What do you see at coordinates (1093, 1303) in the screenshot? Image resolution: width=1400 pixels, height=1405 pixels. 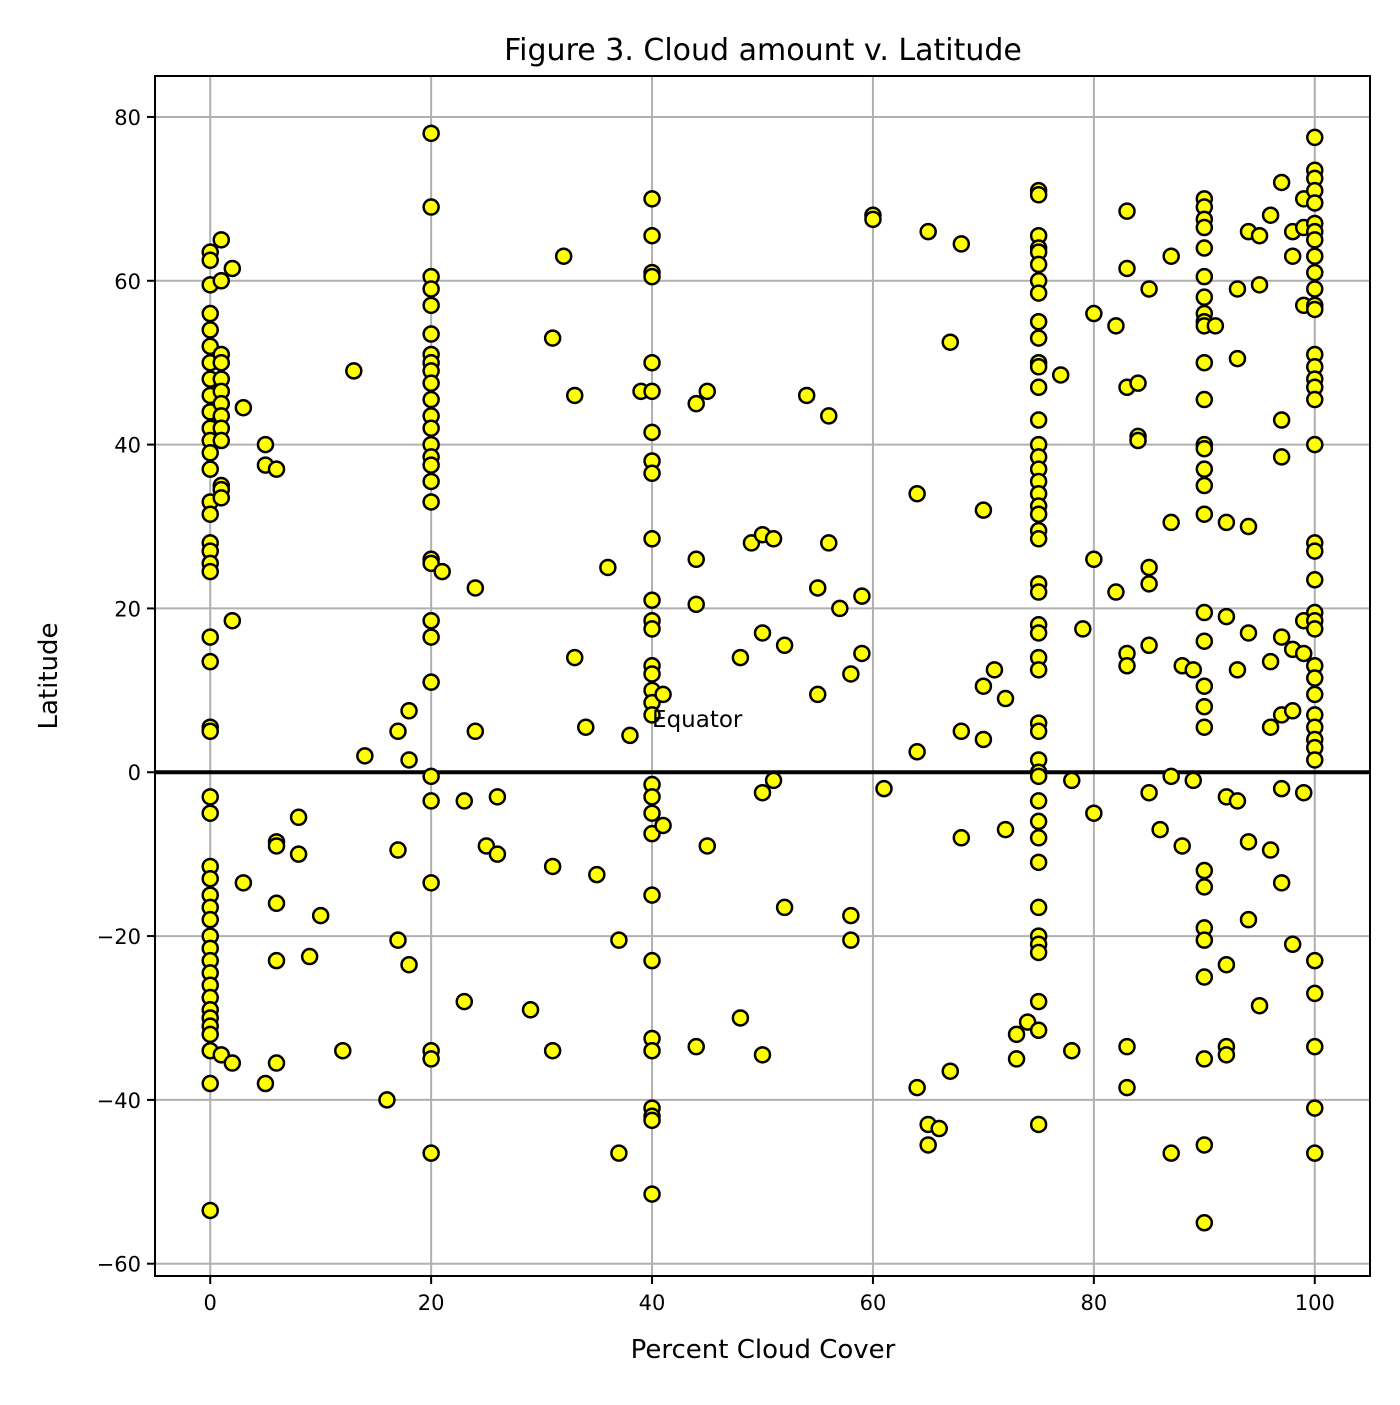 I see `x-tick-label: 80` at bounding box center [1093, 1303].